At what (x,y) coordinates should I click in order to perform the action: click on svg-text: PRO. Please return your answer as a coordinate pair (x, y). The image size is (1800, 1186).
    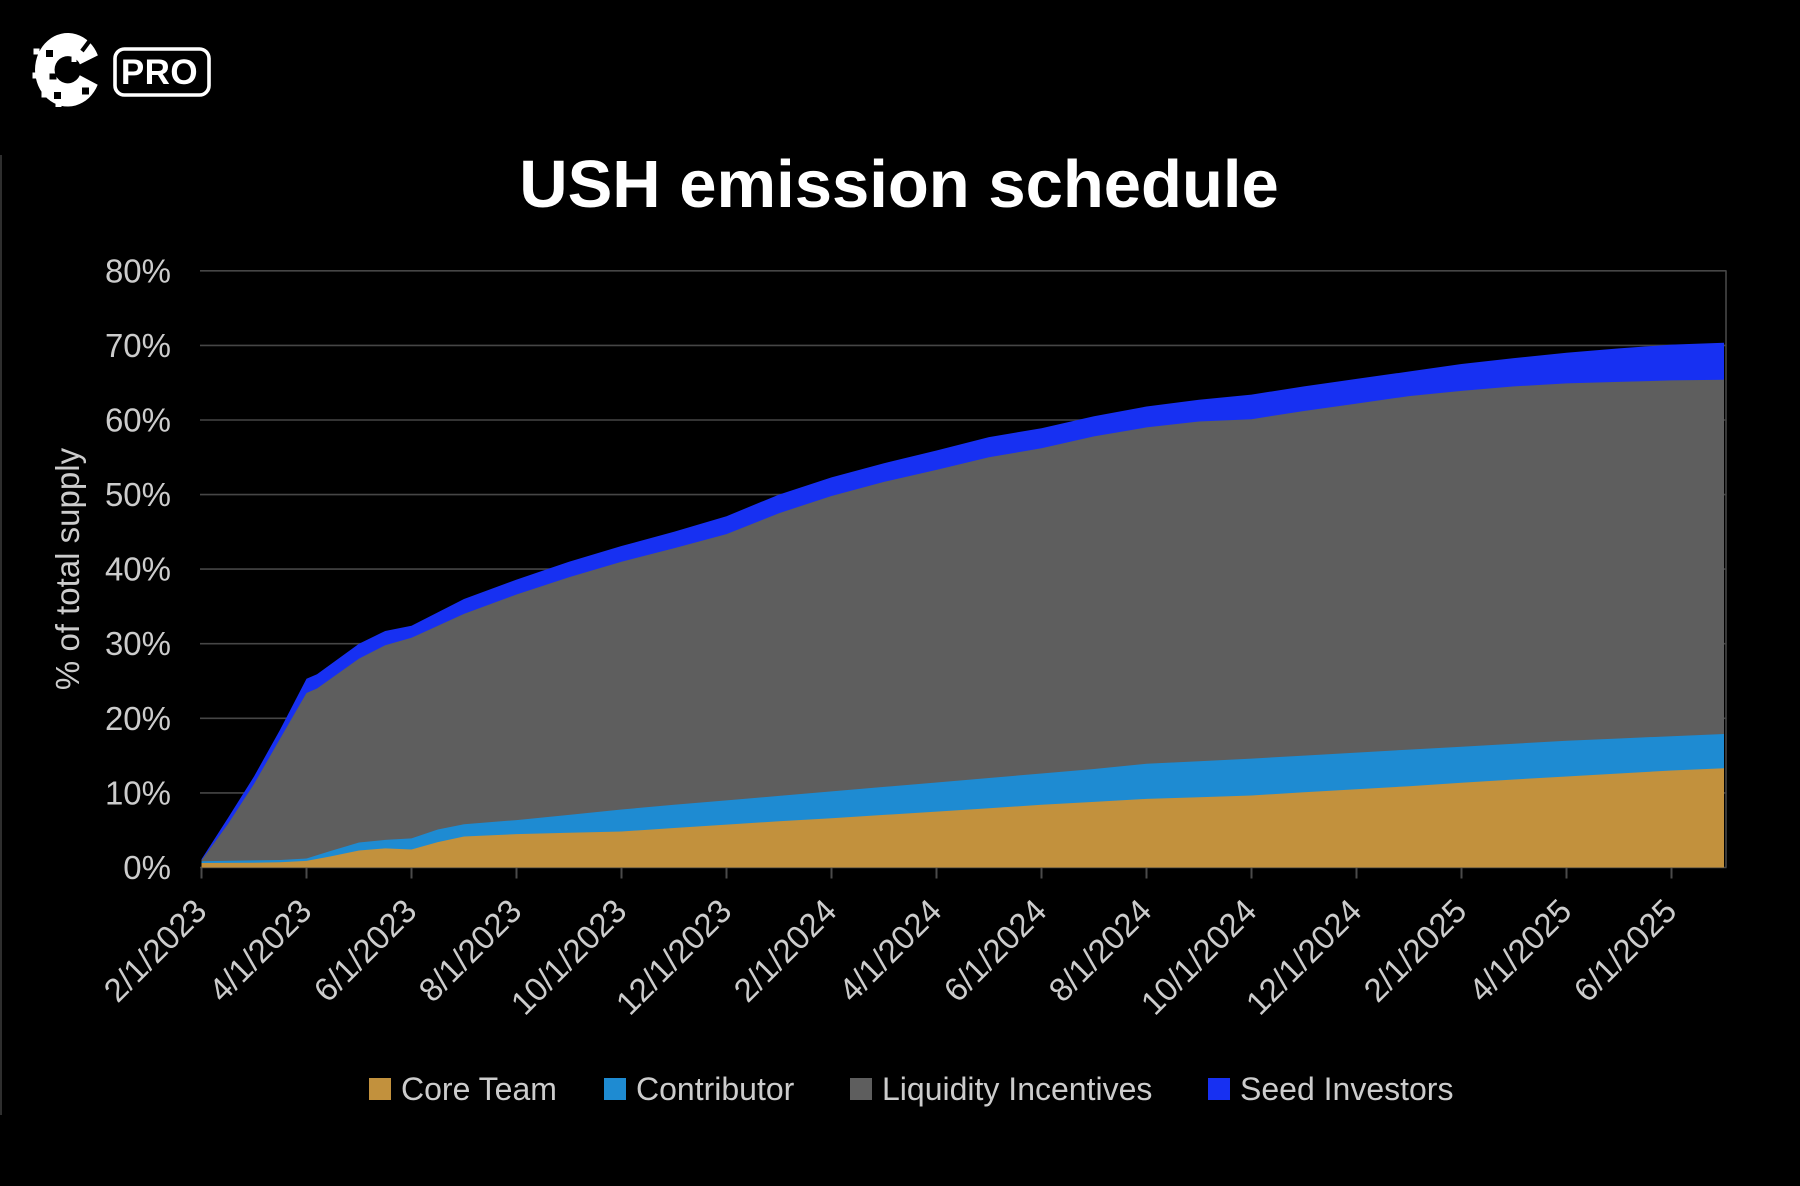
    Looking at the image, I should click on (159, 72).